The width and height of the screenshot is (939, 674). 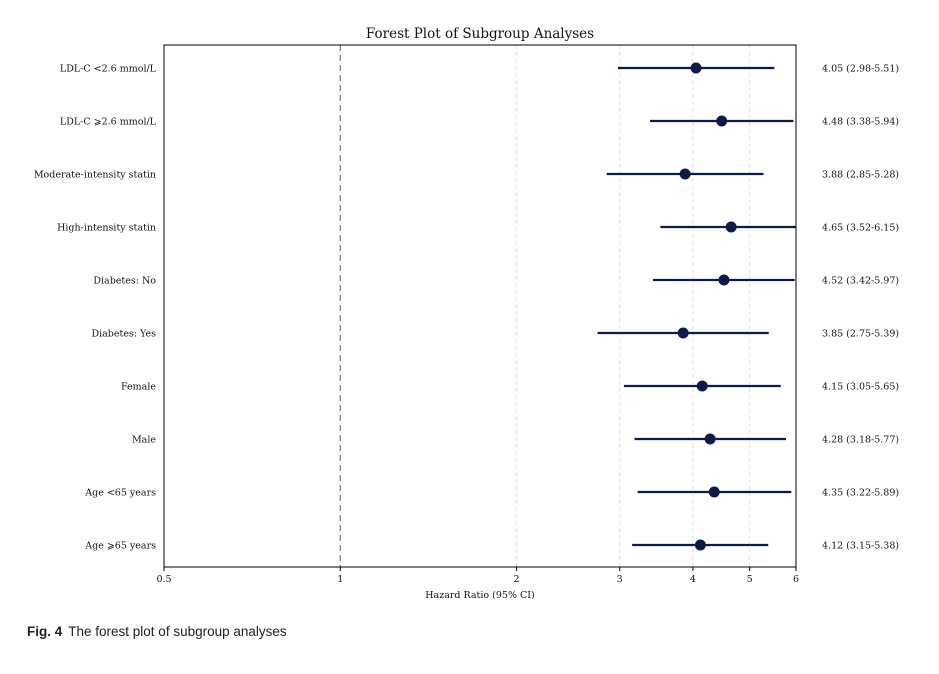 What do you see at coordinates (477, 576) in the screenshot?
I see `x-axis-ticks: 0.5 1 2 3 4 5 6` at bounding box center [477, 576].